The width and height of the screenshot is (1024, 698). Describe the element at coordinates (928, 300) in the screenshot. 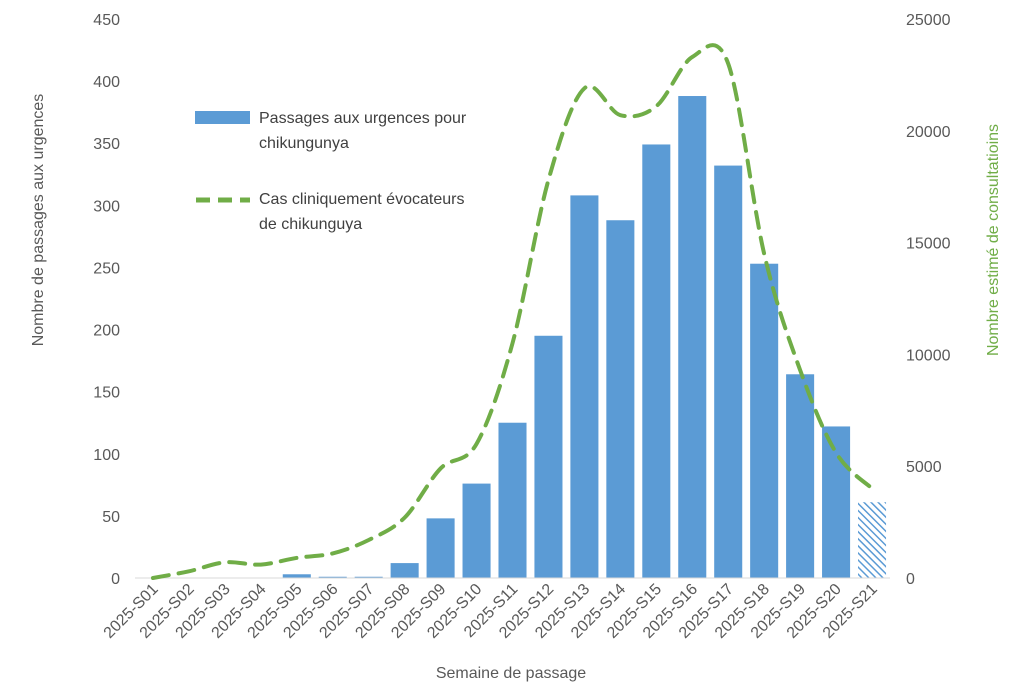

I see `right-axis-ticks: 0 5000 10000 15000 20000 25000` at that location.